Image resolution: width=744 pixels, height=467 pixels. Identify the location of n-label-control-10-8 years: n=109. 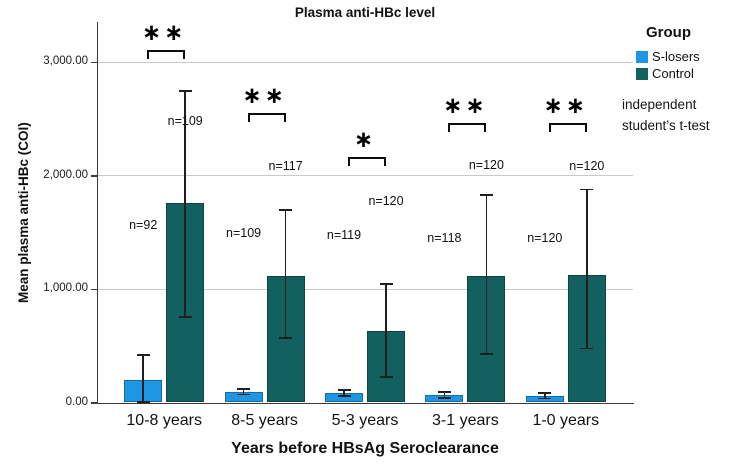
(185, 121).